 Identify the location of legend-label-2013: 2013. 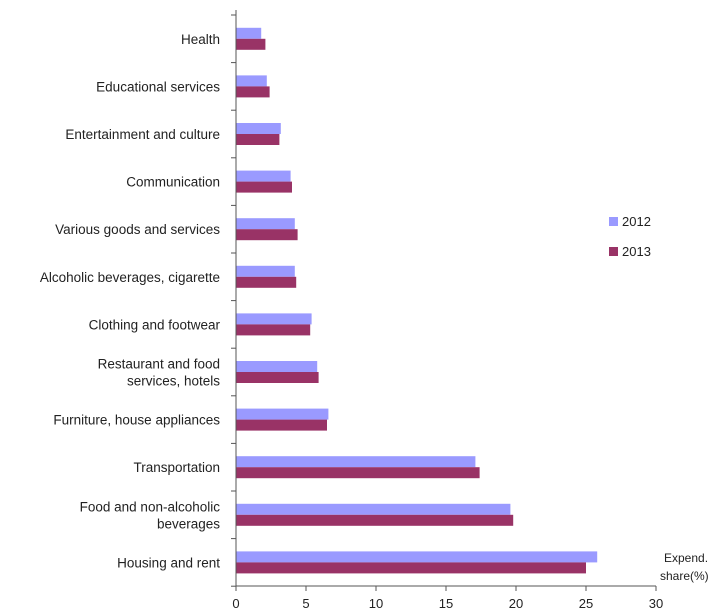
(636, 251).